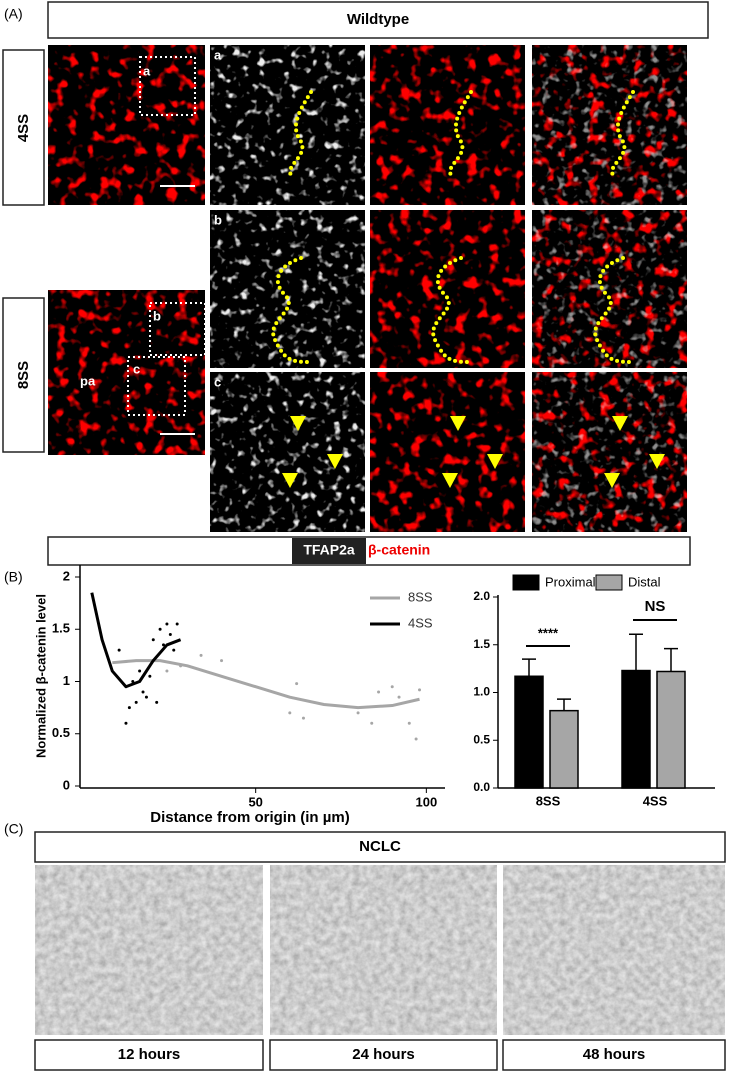  Describe the element at coordinates (420, 596) in the screenshot. I see `legend-label: 8SS` at that location.